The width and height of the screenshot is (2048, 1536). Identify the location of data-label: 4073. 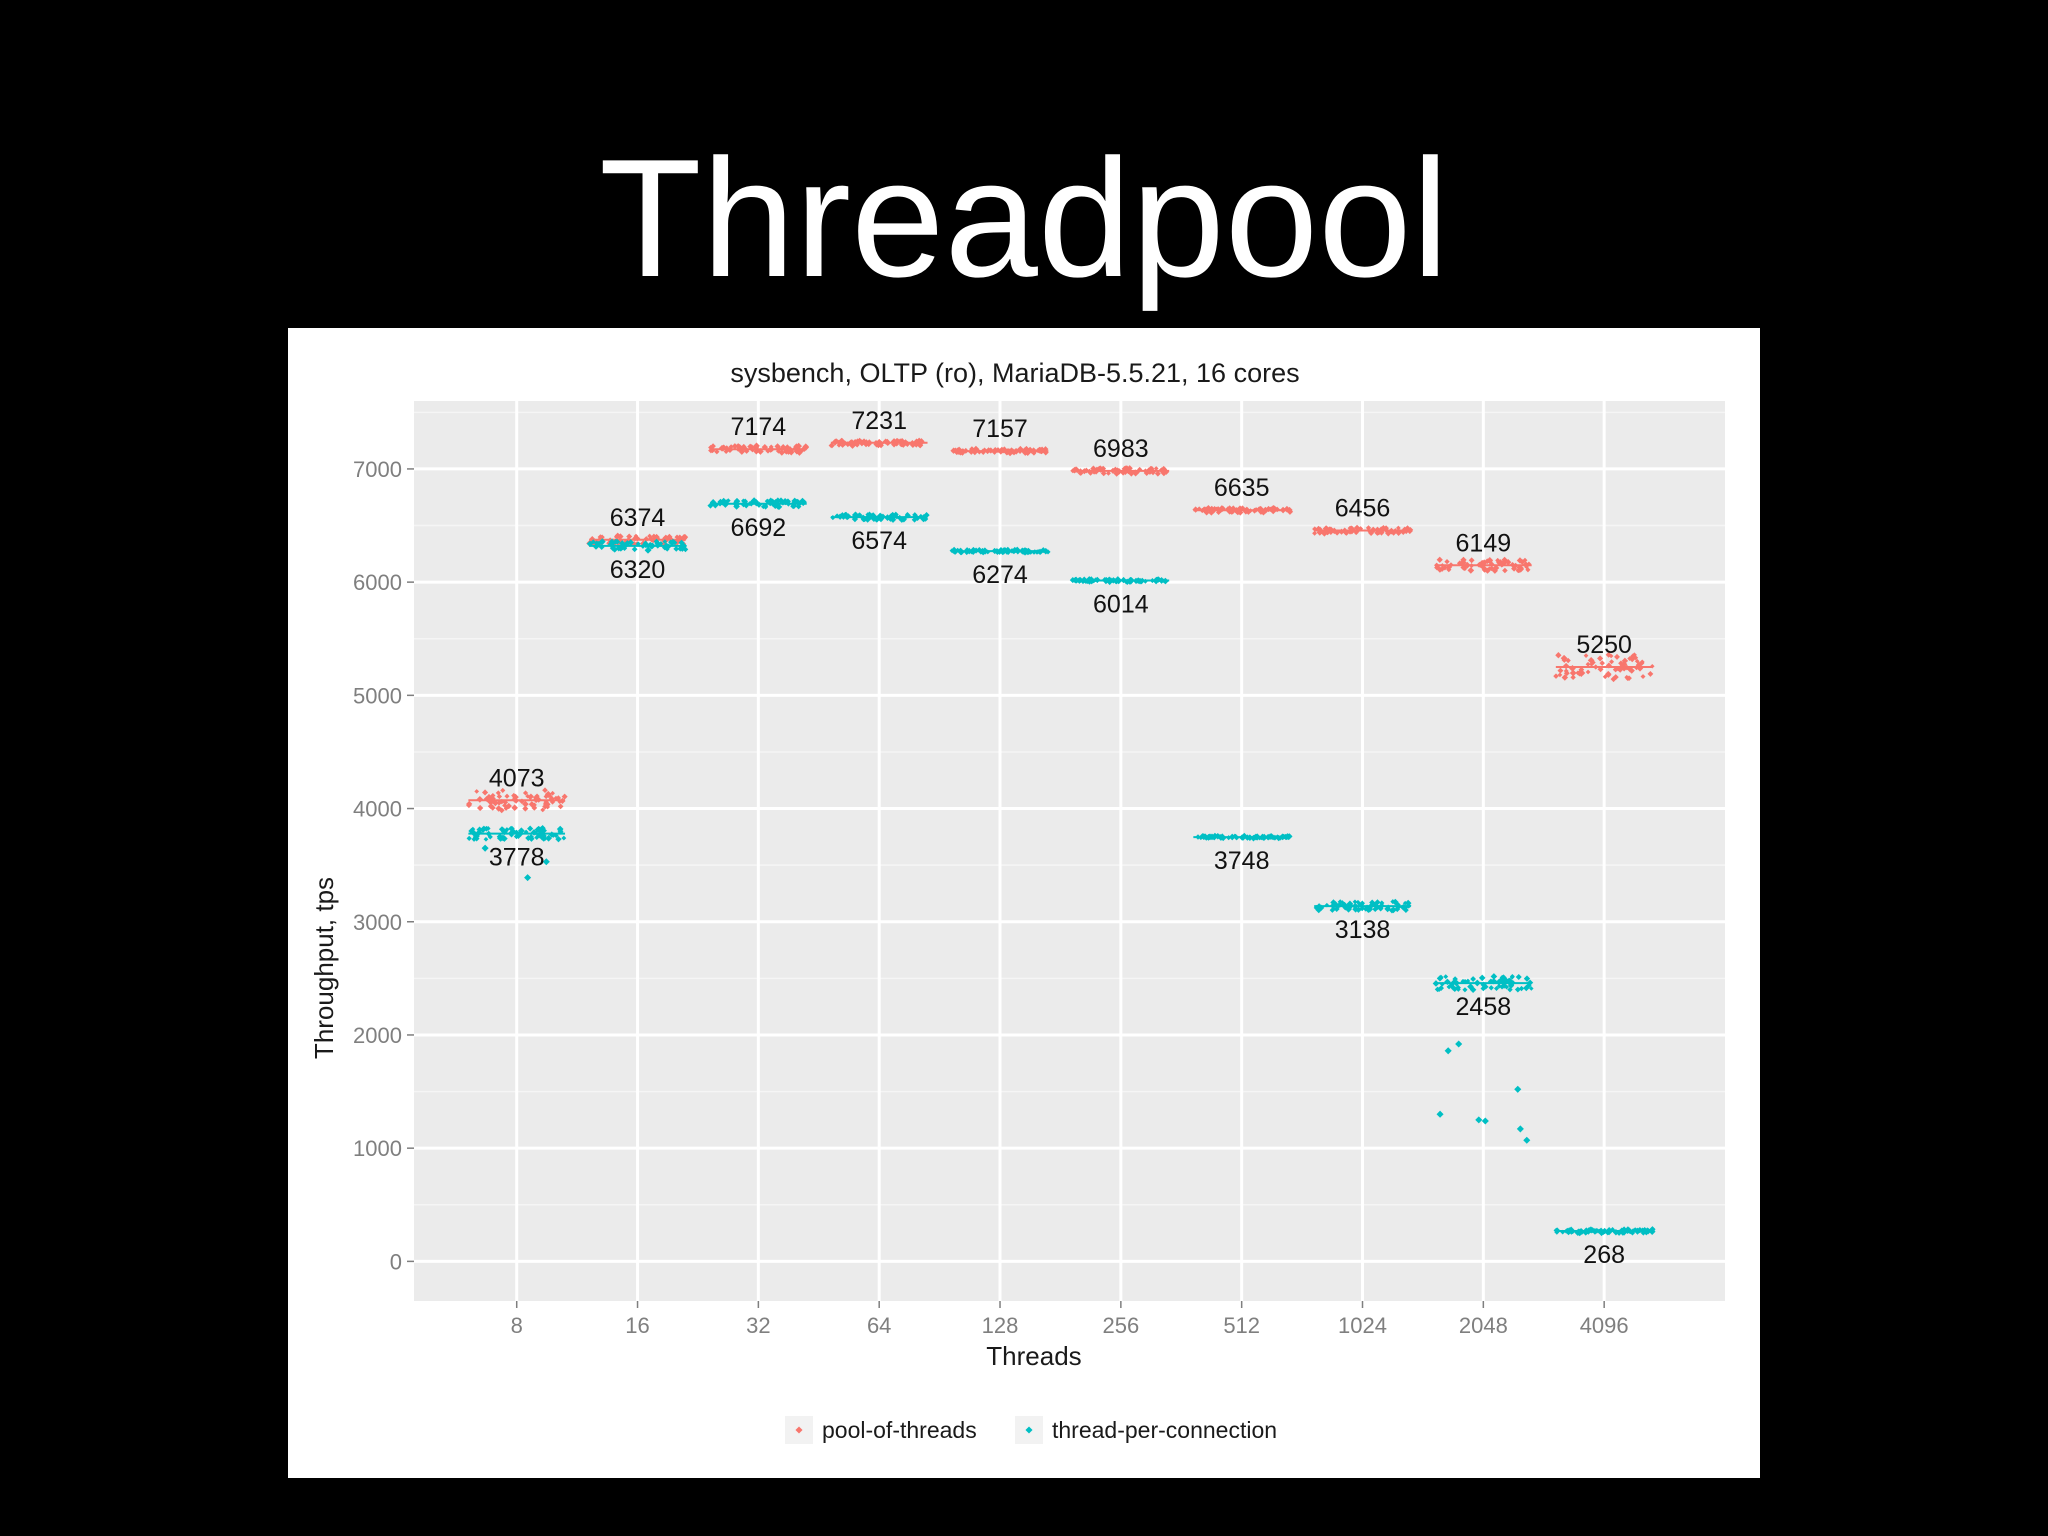
(517, 778).